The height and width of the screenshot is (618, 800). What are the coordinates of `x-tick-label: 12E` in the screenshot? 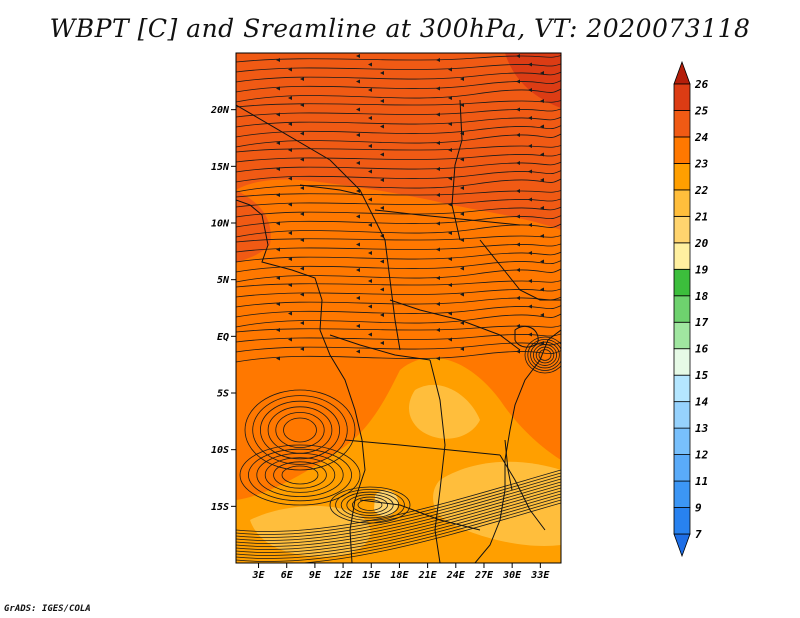 It's located at (343, 575).